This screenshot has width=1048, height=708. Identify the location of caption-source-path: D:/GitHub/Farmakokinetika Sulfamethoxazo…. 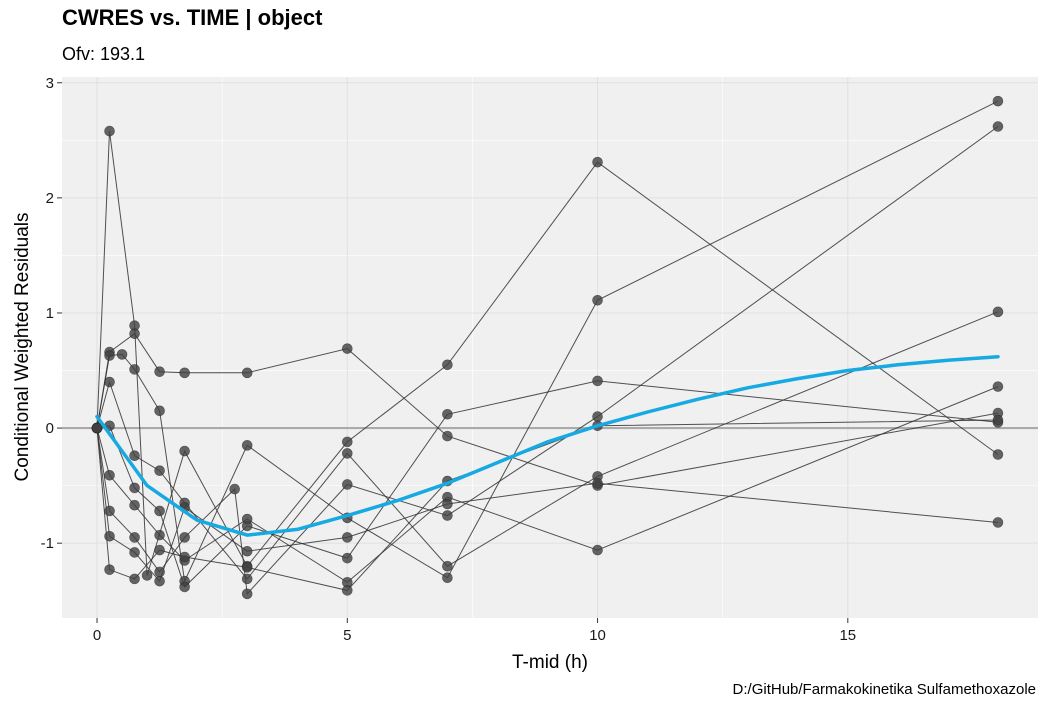
(884, 689).